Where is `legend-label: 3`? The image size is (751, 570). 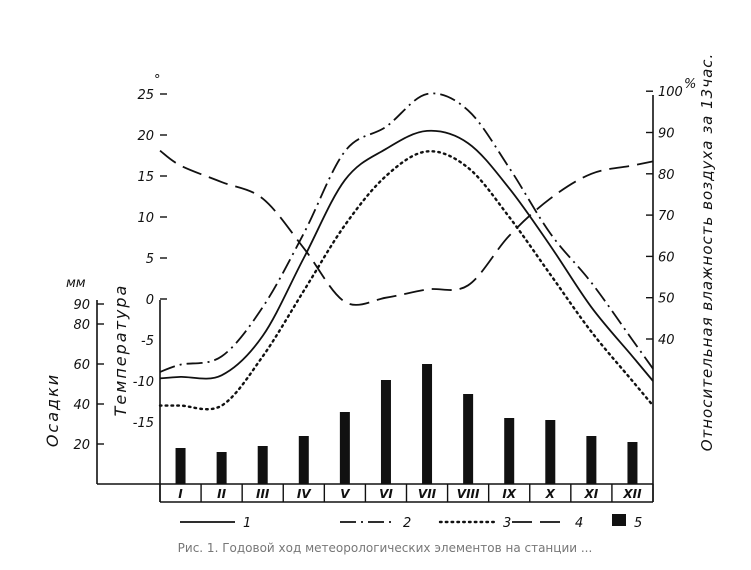 legend-label: 3 is located at coordinates (507, 523).